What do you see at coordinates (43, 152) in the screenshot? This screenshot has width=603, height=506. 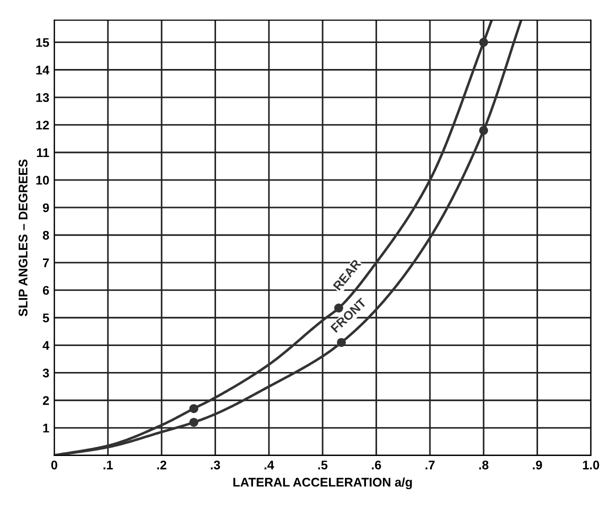 I see `y-tick-label: 11` at bounding box center [43, 152].